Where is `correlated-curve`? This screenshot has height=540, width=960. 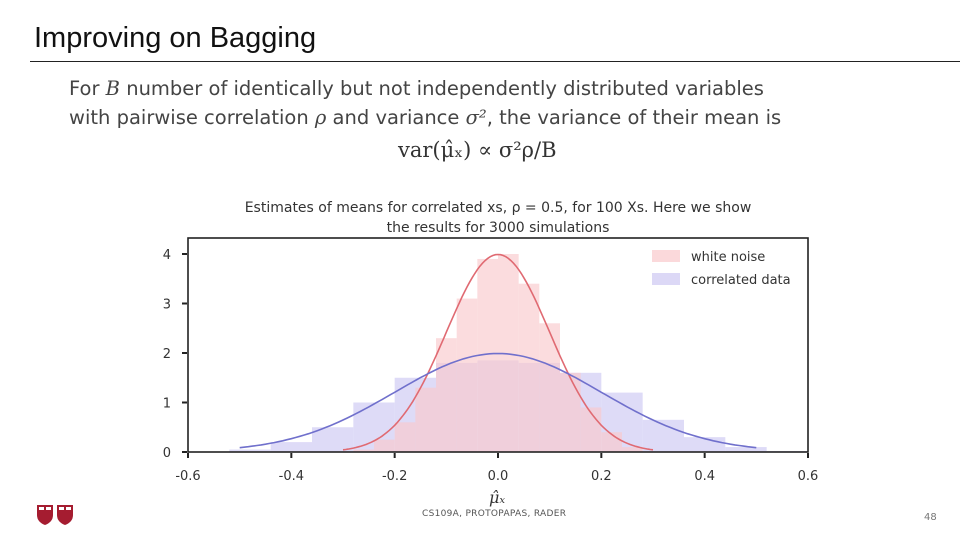
correlated-curve is located at coordinates (498, 400).